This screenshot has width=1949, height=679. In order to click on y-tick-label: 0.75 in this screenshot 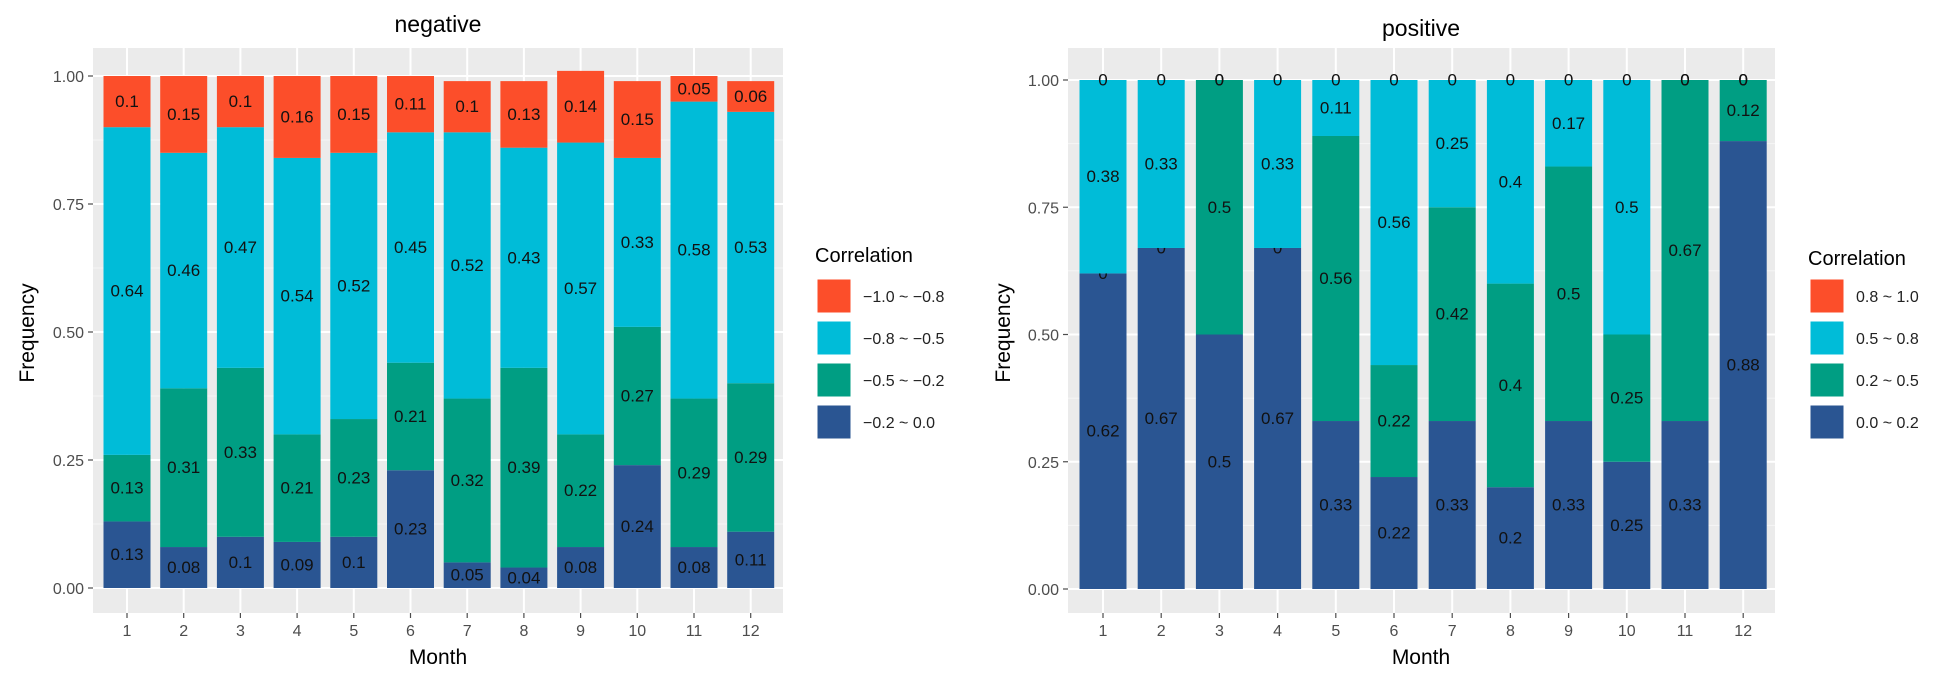, I will do `click(1043, 208)`.